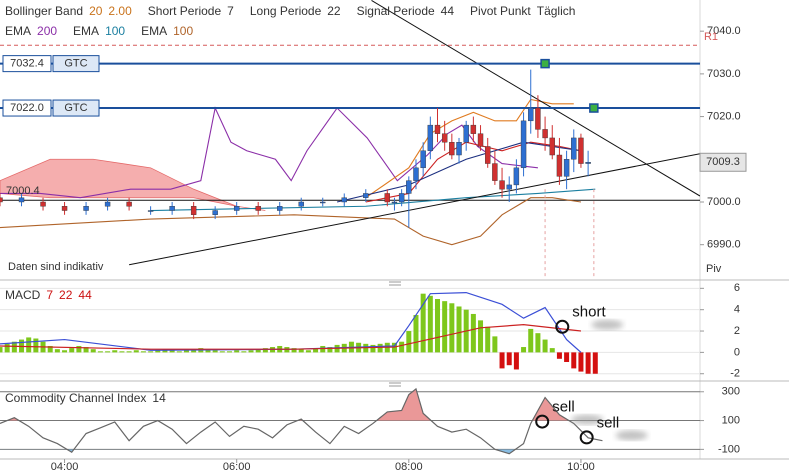  Describe the element at coordinates (230, 11) in the screenshot. I see `legend-text: 7` at that location.